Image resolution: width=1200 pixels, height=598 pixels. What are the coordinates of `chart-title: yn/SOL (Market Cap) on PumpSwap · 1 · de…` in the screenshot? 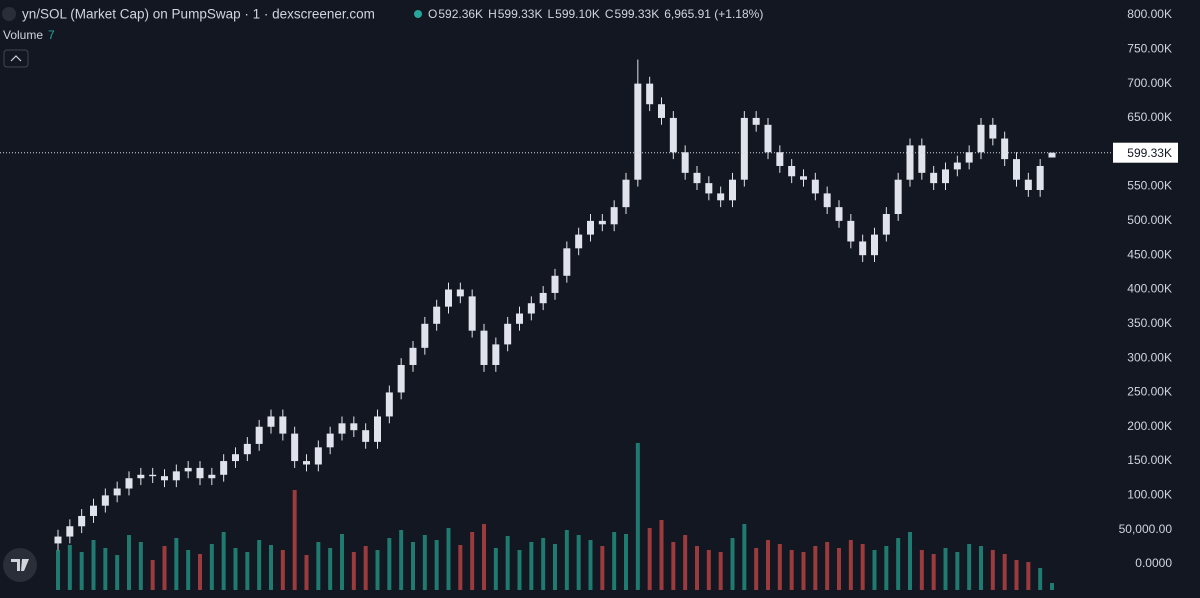 It's located at (198, 14).